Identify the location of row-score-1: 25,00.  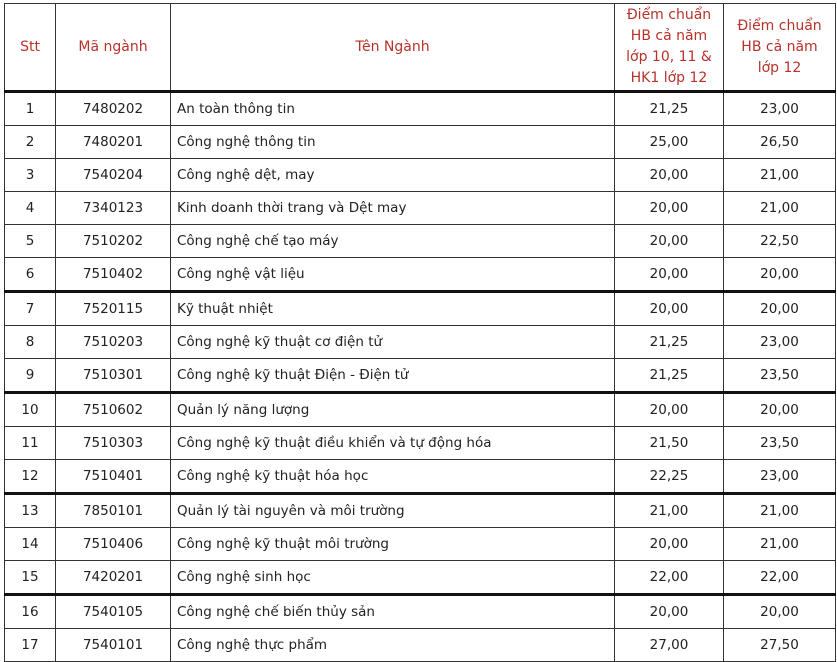
(669, 142).